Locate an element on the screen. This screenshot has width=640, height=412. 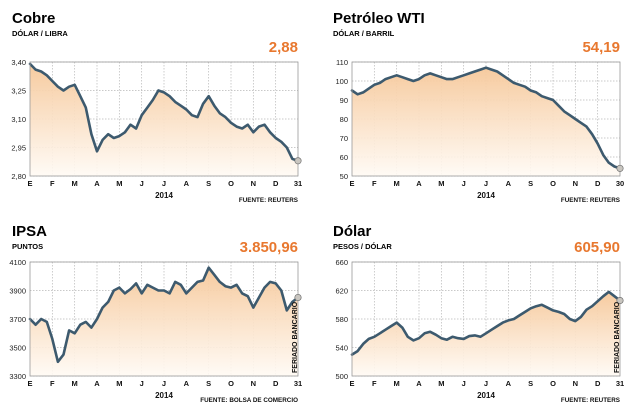
chart-subtitle: PESOS / DÓLAR is located at coordinates (362, 246).